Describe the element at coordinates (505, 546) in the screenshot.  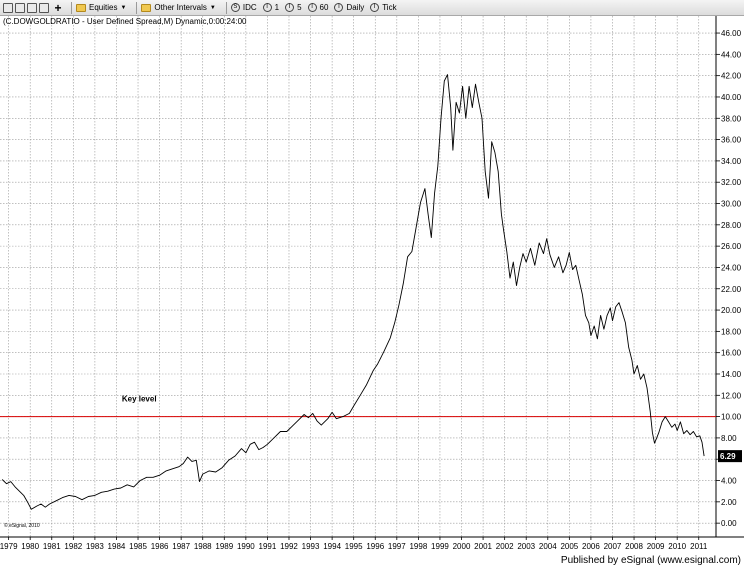
I see `x-tick-label: 2002` at that location.